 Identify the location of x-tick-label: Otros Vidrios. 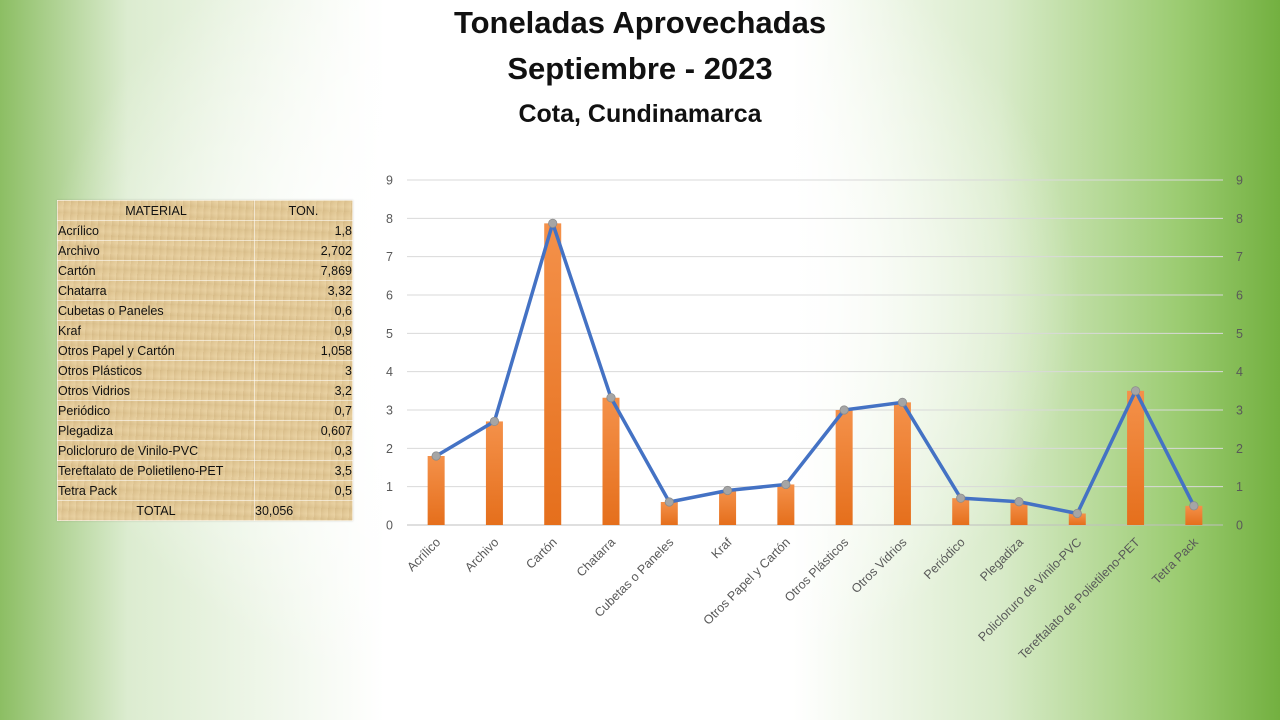
(879, 565).